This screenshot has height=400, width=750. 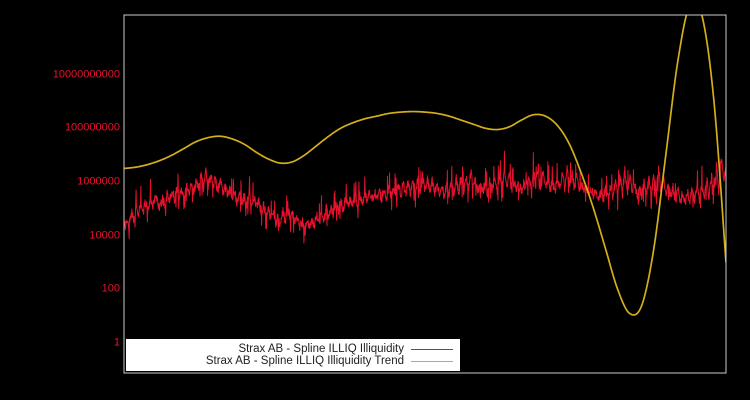 I want to click on legend-item: Strax AB - Spline ILLIQ Illiquidity, so click(x=293, y=349).